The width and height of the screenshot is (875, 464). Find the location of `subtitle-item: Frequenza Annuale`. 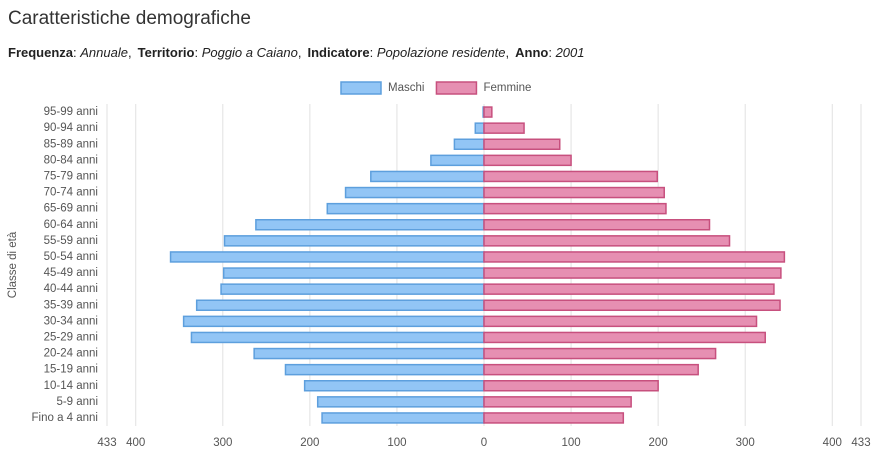

subtitle-item: Frequenza Annuale is located at coordinates (70, 52).